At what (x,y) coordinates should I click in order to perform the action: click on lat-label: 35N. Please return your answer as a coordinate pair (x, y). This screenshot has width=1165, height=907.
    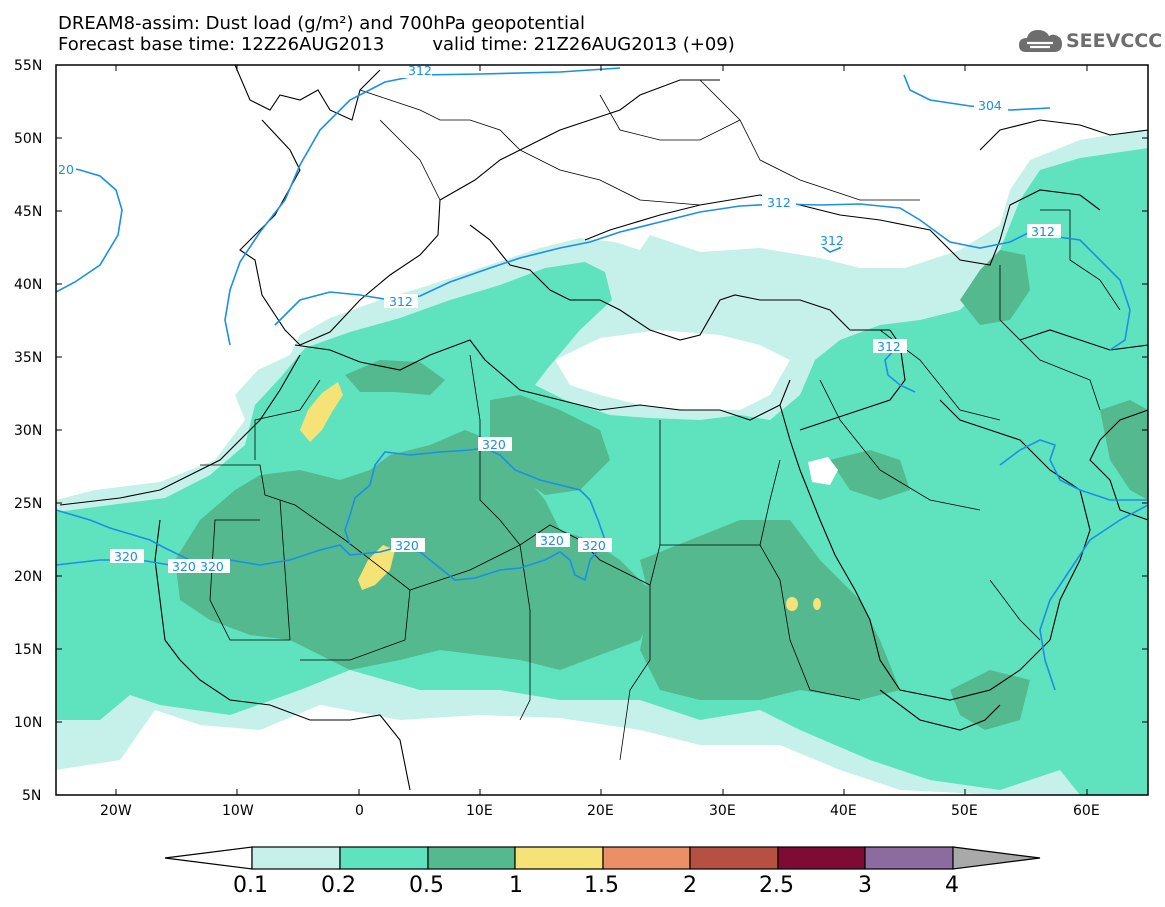
    Looking at the image, I should click on (28, 358).